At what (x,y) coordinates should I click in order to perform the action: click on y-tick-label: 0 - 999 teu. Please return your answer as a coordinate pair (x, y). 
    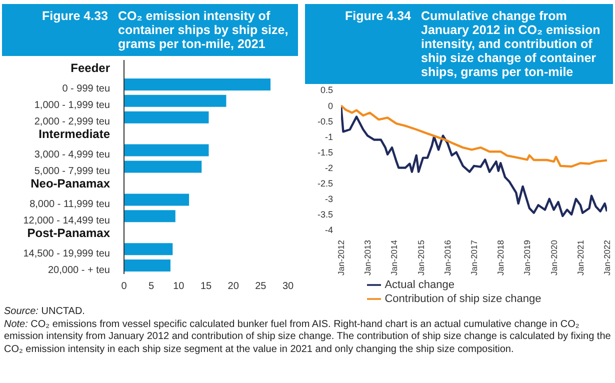
    Looking at the image, I should click on (86, 89).